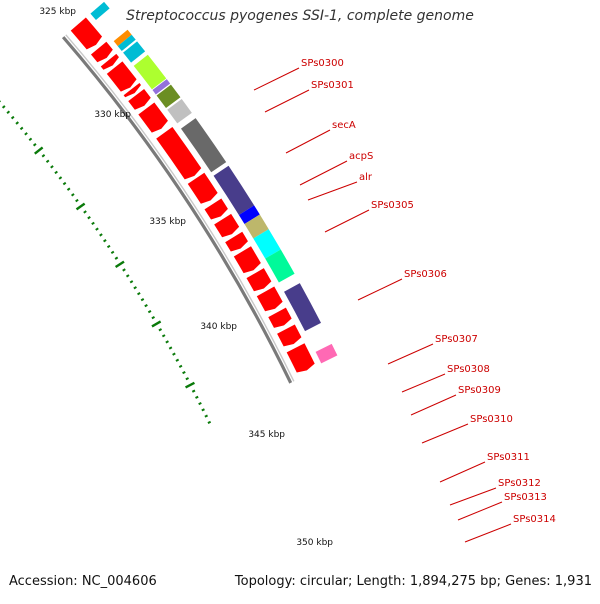 The image size is (600, 604). Describe the element at coordinates (322, 63) in the screenshot. I see `gene-label: SPs0300` at that location.